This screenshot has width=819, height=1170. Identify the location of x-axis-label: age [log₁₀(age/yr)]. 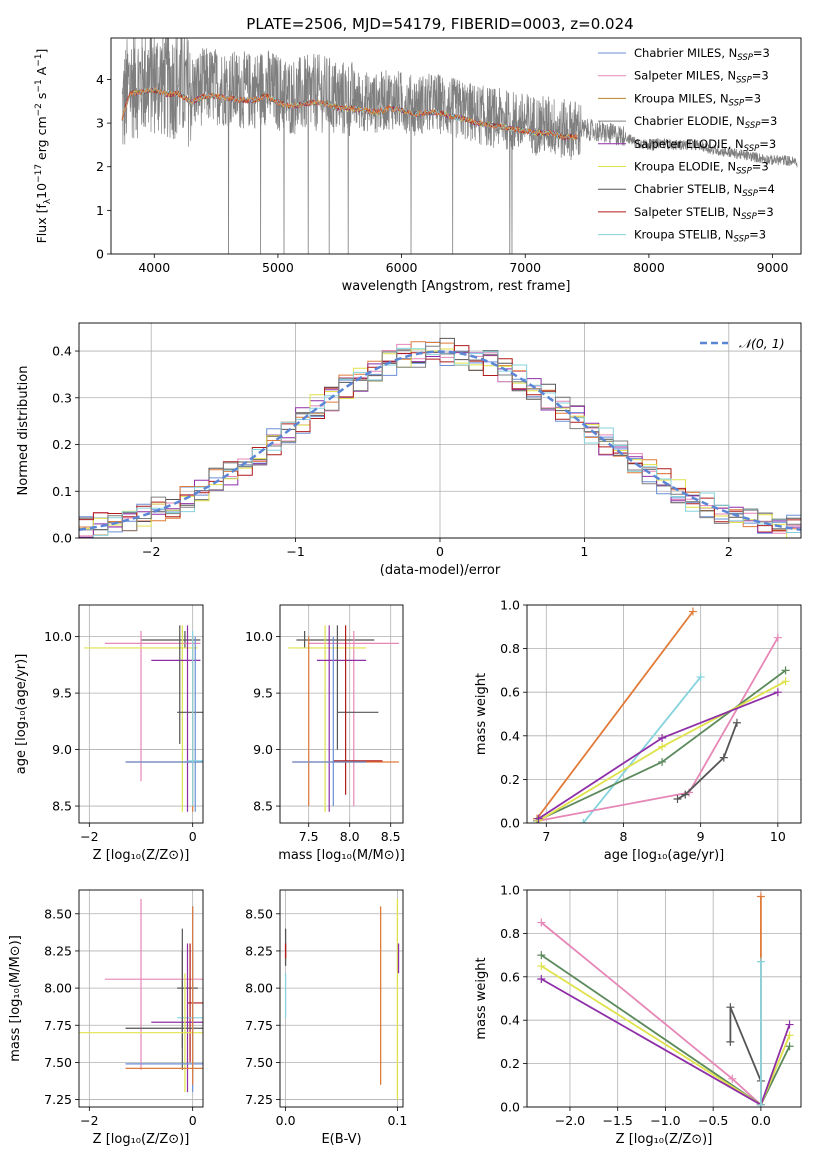
(664, 855).